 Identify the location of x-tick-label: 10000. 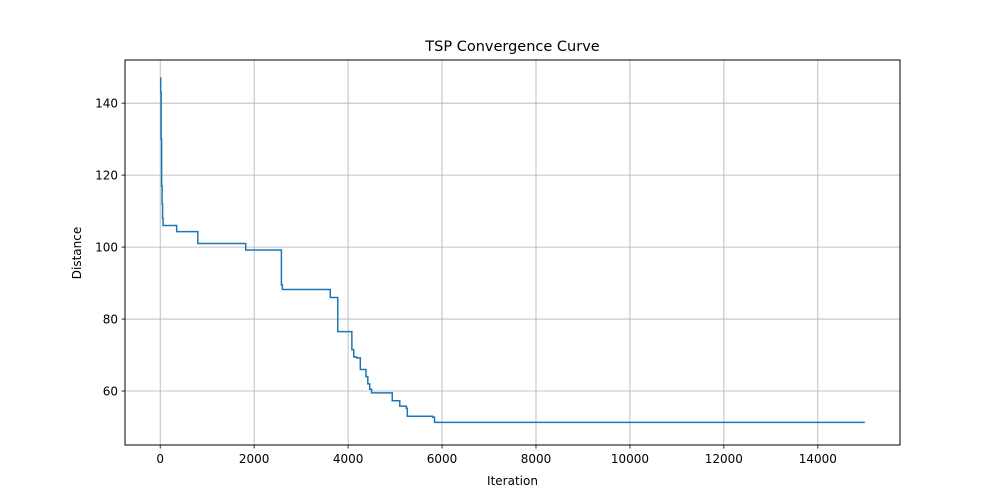
(630, 459).